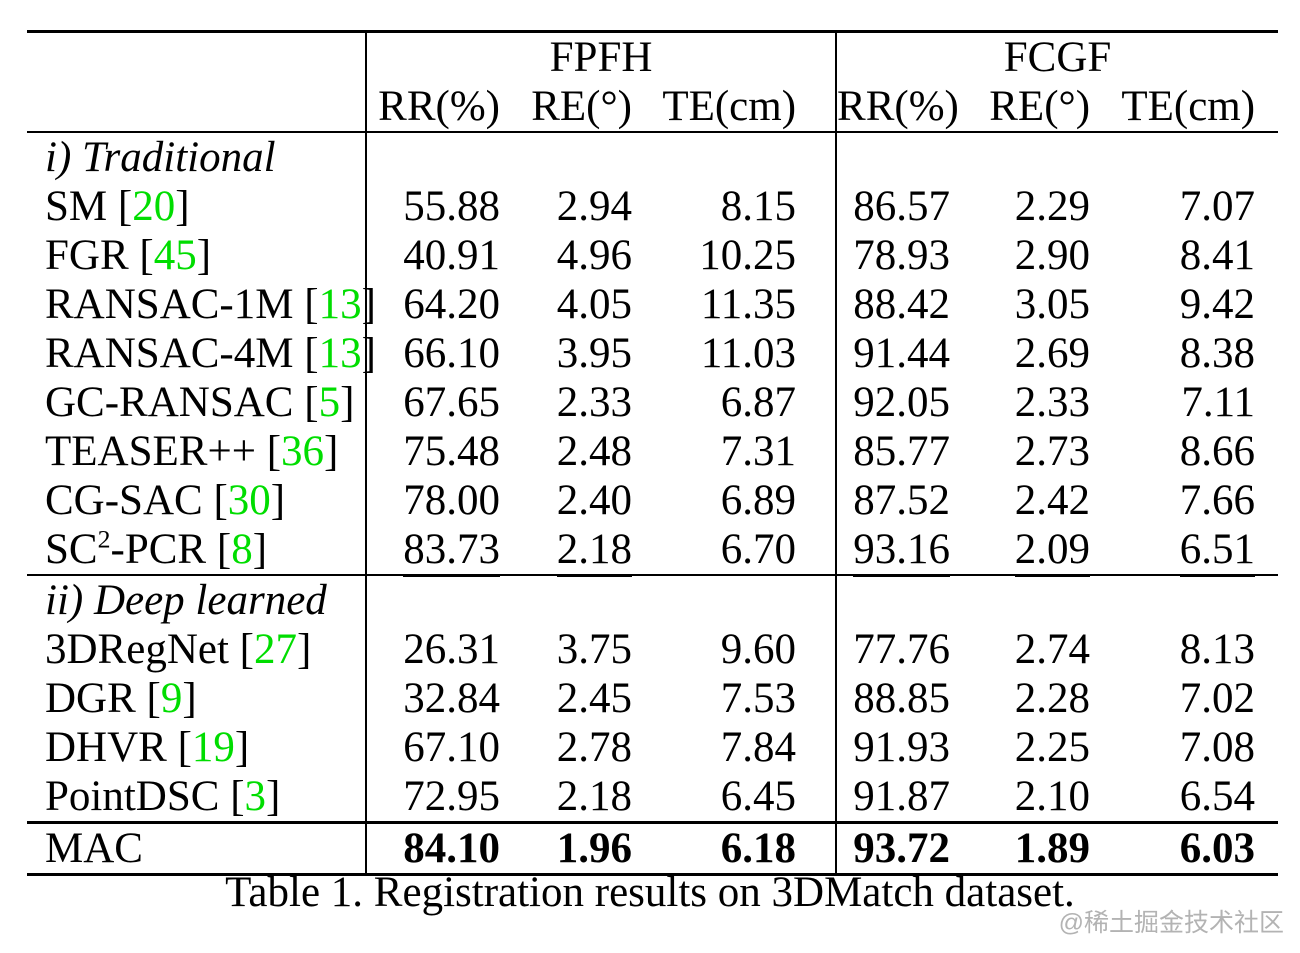 This screenshot has width=1300, height=953. What do you see at coordinates (893, 649) in the screenshot?
I see `metric-cell: 77.76` at bounding box center [893, 649].